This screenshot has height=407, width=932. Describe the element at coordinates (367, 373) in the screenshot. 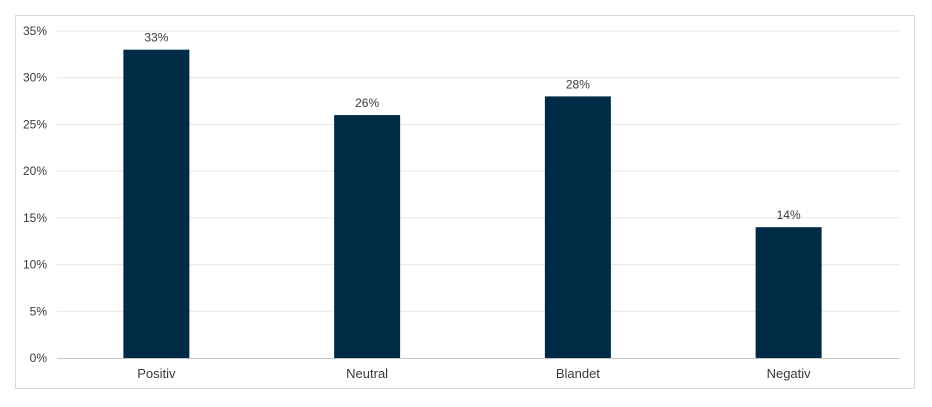

I see `x-category-label: Neutral` at that location.